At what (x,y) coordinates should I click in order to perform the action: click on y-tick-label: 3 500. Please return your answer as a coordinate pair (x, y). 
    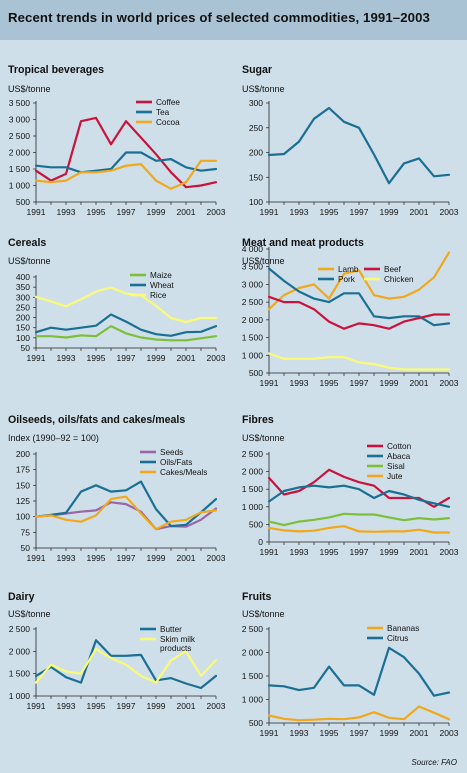
    Looking at the image, I should click on (20, 103).